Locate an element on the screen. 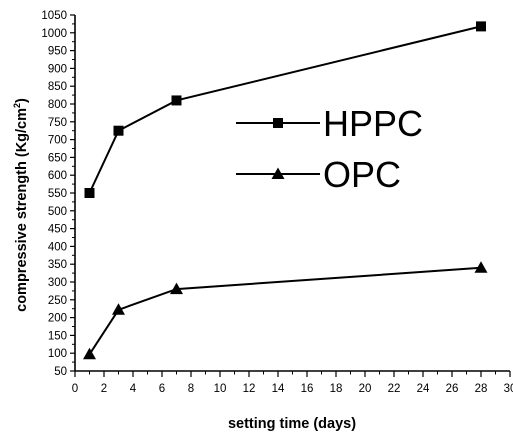 This screenshot has height=433, width=513. y-tick-label: 850 is located at coordinates (57, 87).